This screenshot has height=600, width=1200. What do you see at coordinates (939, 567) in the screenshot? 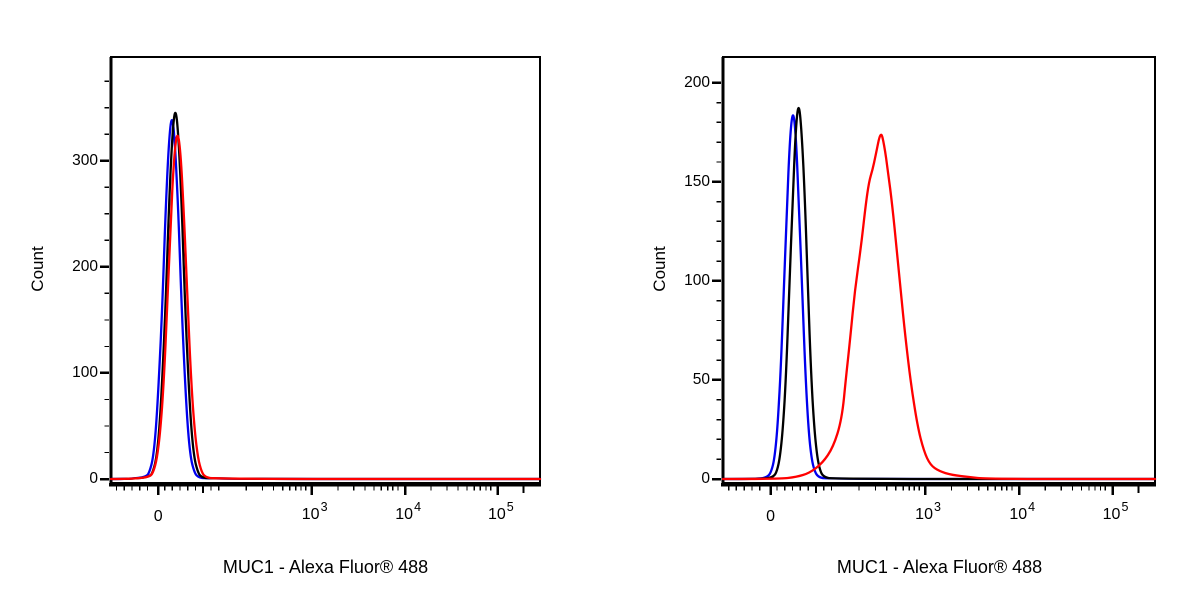
I see `x-axis-title-right: MUC1 - Alexa Fluor® 488` at bounding box center [939, 567].